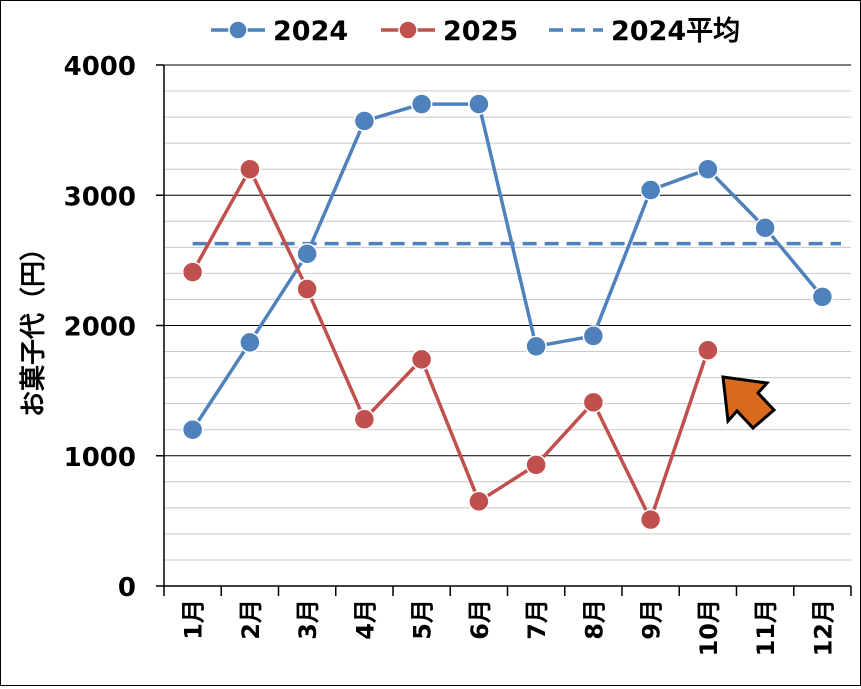 This screenshot has height=689, width=861. Describe the element at coordinates (34, 326) in the screenshot. I see `y-axis-label: お菓子代（円）` at that location.